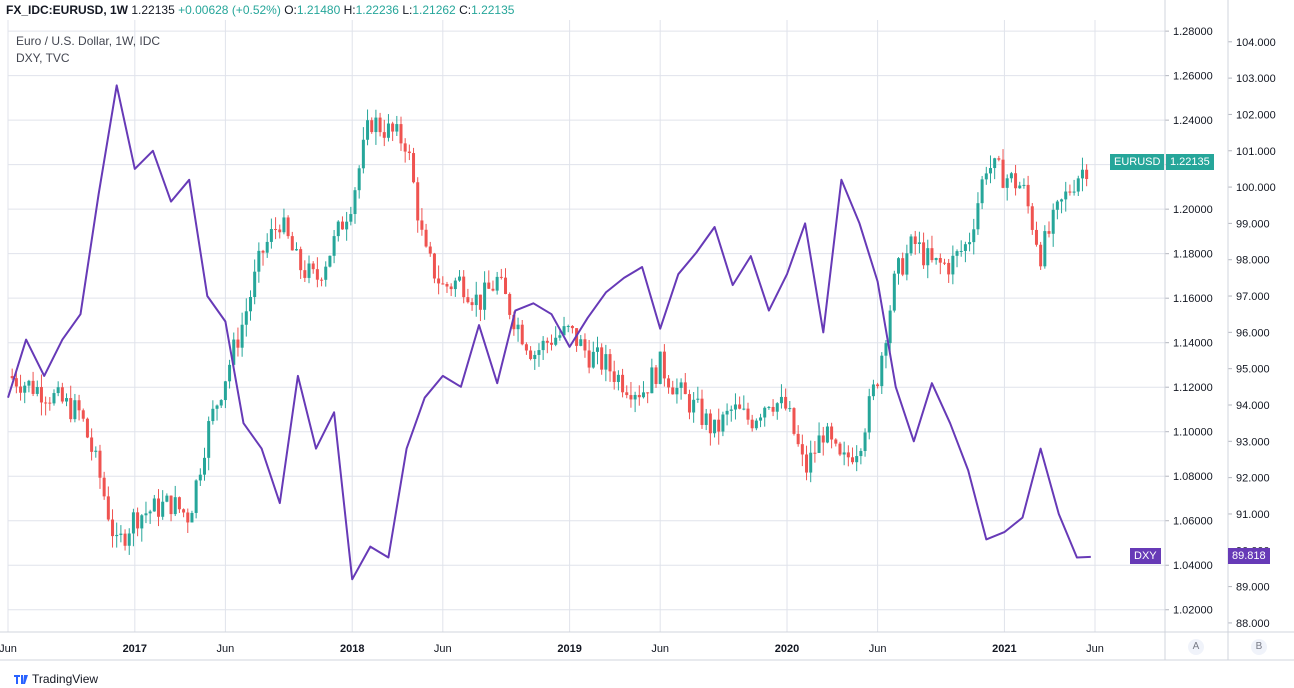 This screenshot has height=688, width=1294. Describe the element at coordinates (1196, 647) in the screenshot. I see `scale-a-button: A` at that location.